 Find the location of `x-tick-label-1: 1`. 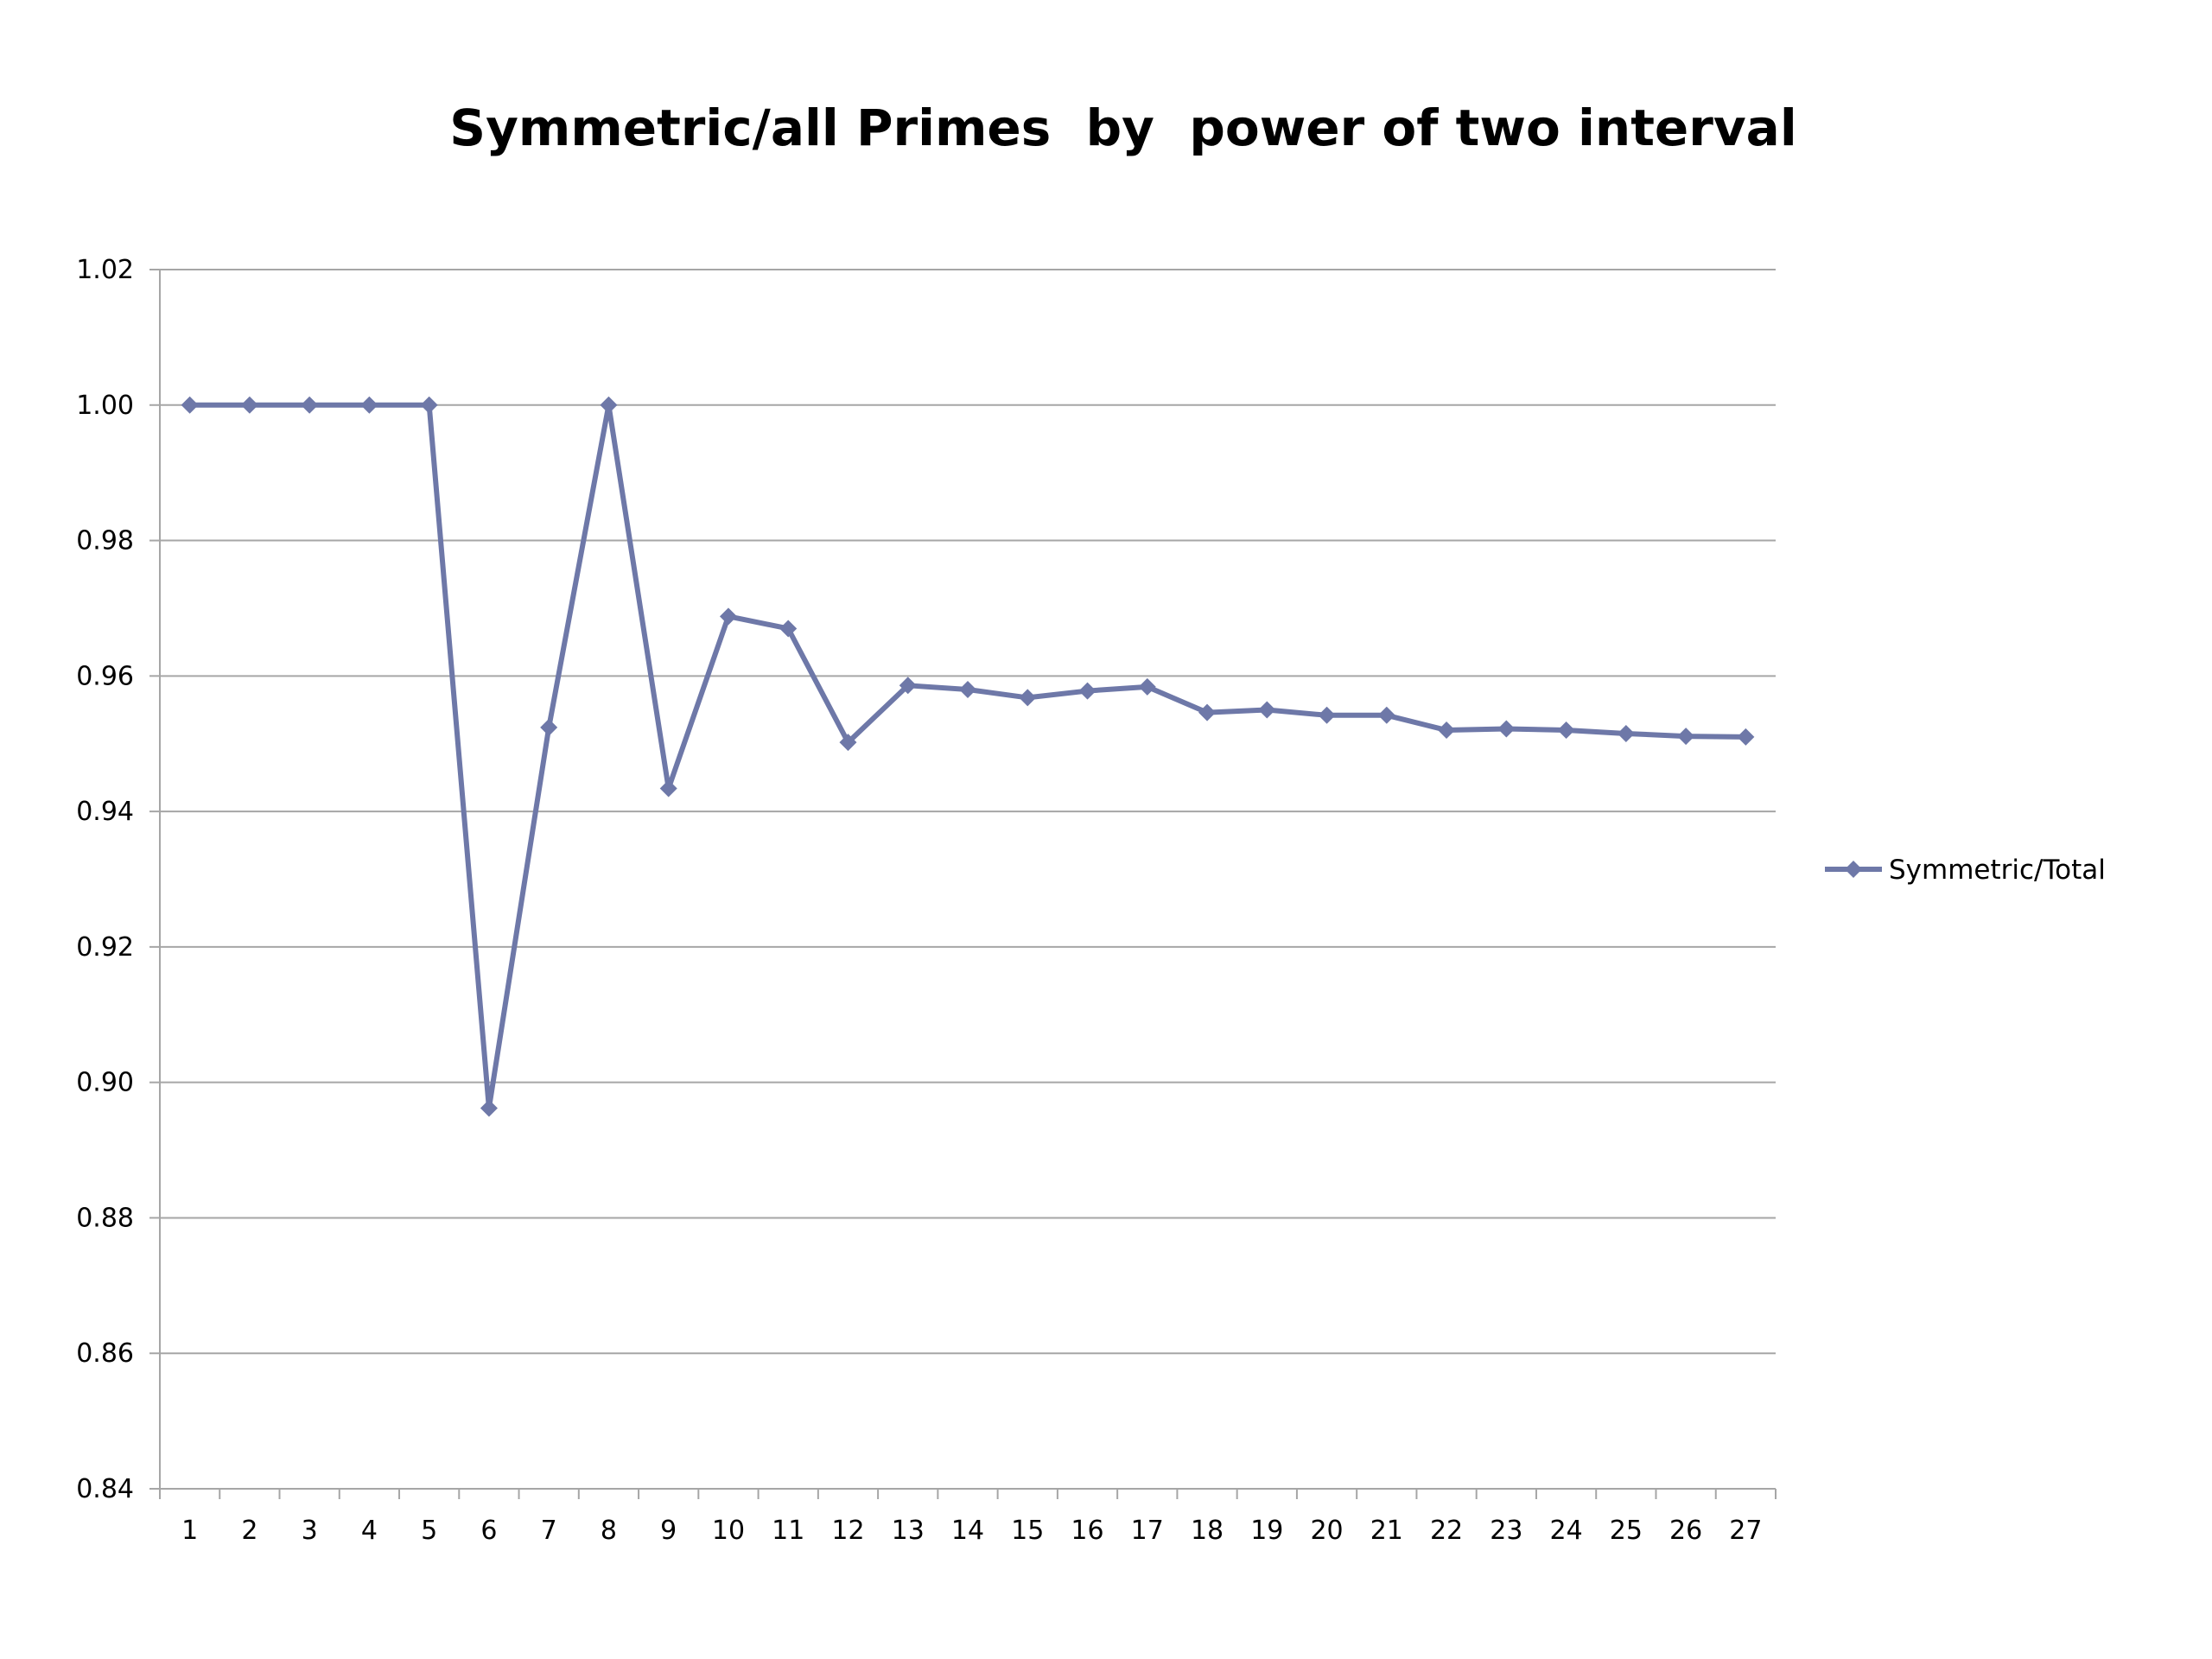

x-tick-label-1: 1 is located at coordinates (189, 1531).